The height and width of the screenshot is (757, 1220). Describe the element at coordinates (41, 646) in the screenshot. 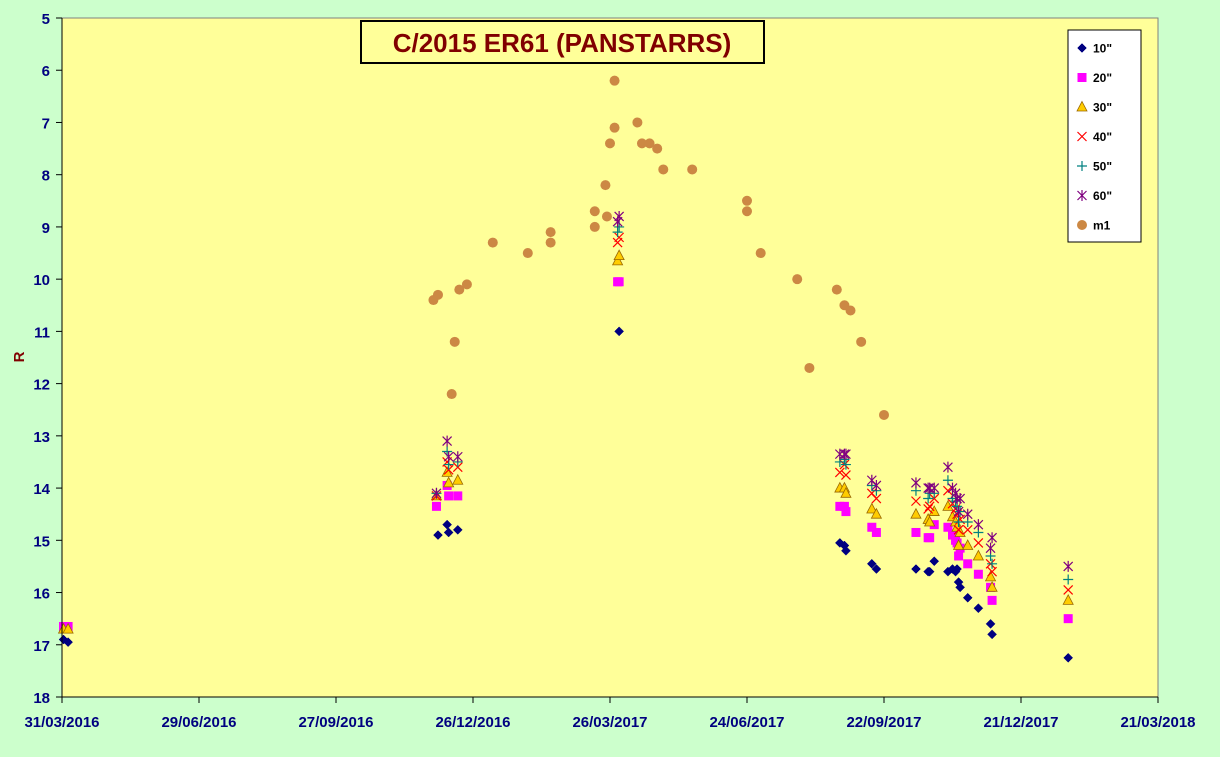

I see `y-tick-label: 17` at that location.